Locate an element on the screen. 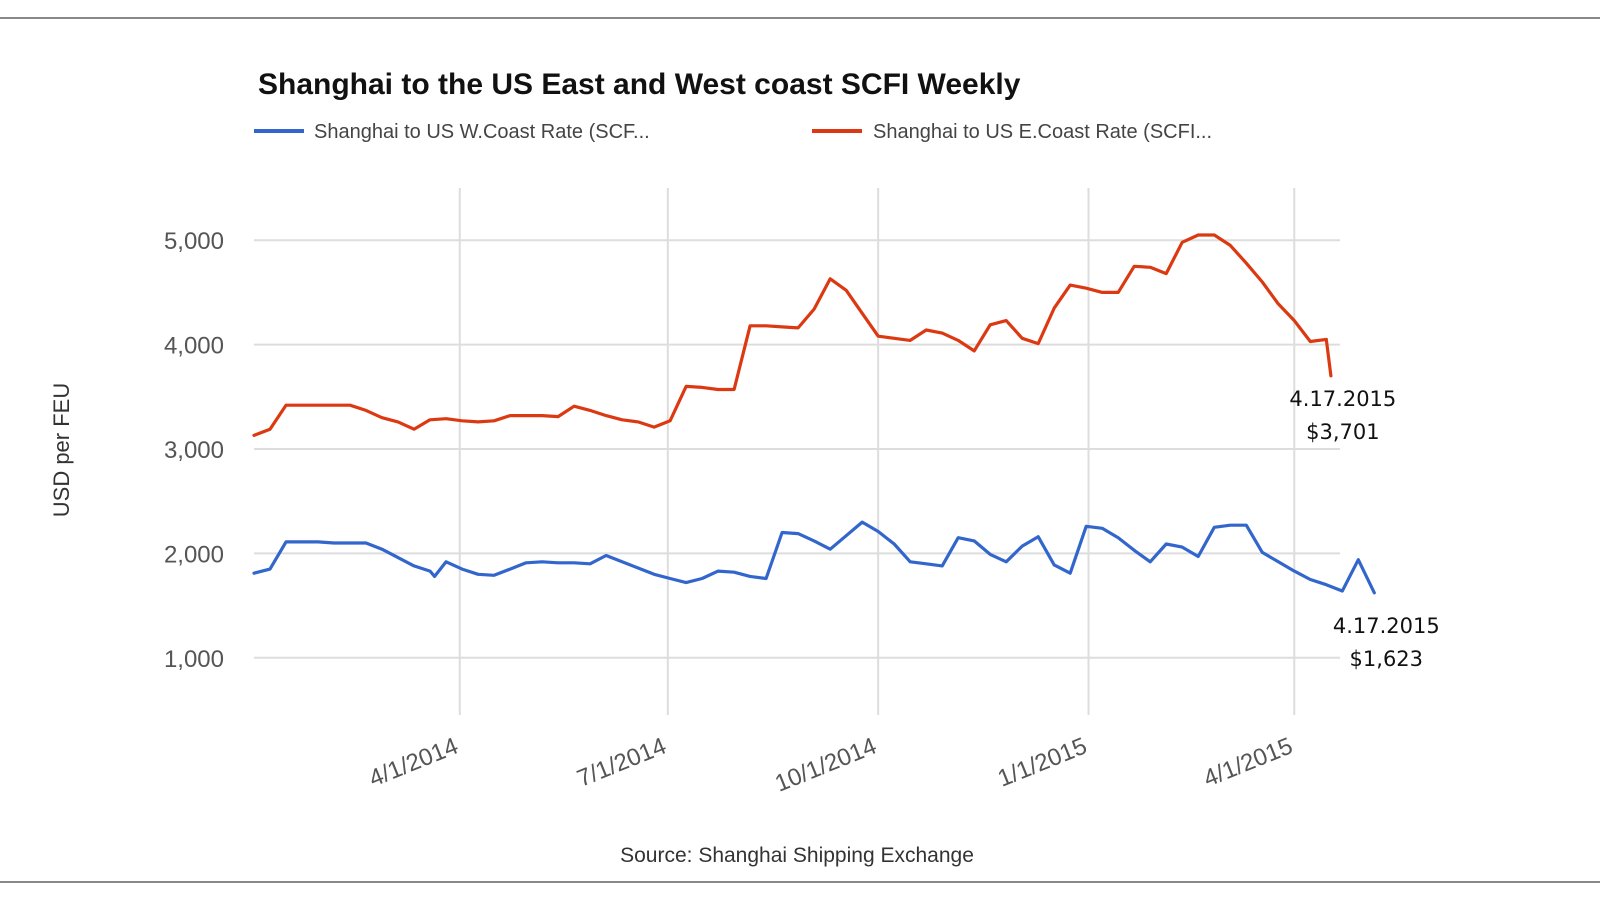 Image resolution: width=1600 pixels, height=900 pixels. y-tick-label: 3,000 is located at coordinates (194, 450).